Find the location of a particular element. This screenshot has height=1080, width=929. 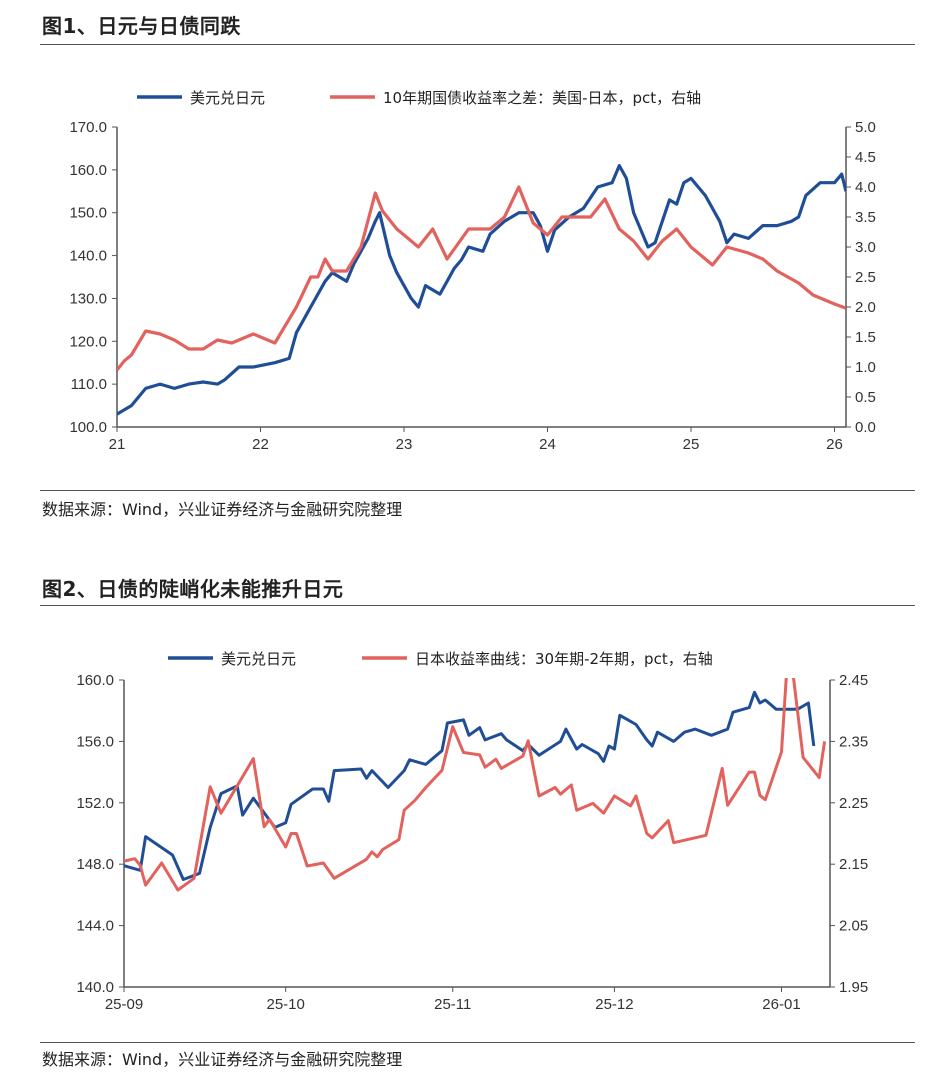

y-right-tick-label: 0.5 is located at coordinates (865, 397).